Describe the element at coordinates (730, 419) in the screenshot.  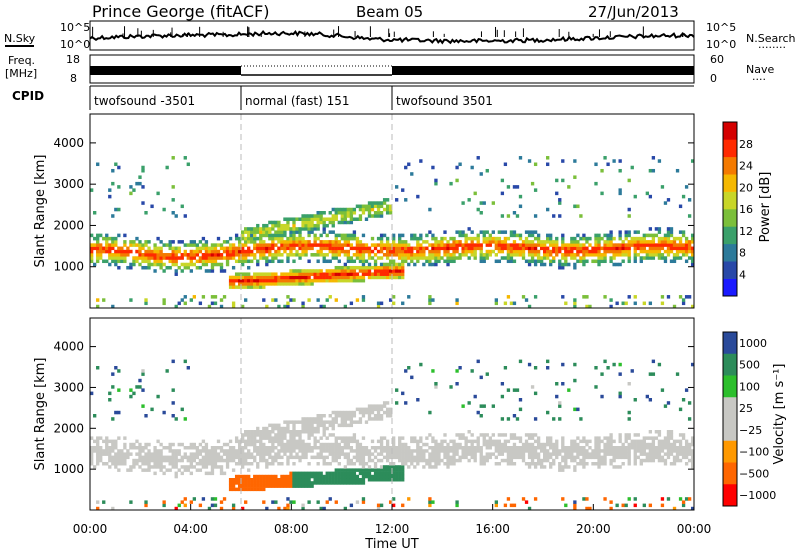
I see `velocity-colorbar-frame` at that location.